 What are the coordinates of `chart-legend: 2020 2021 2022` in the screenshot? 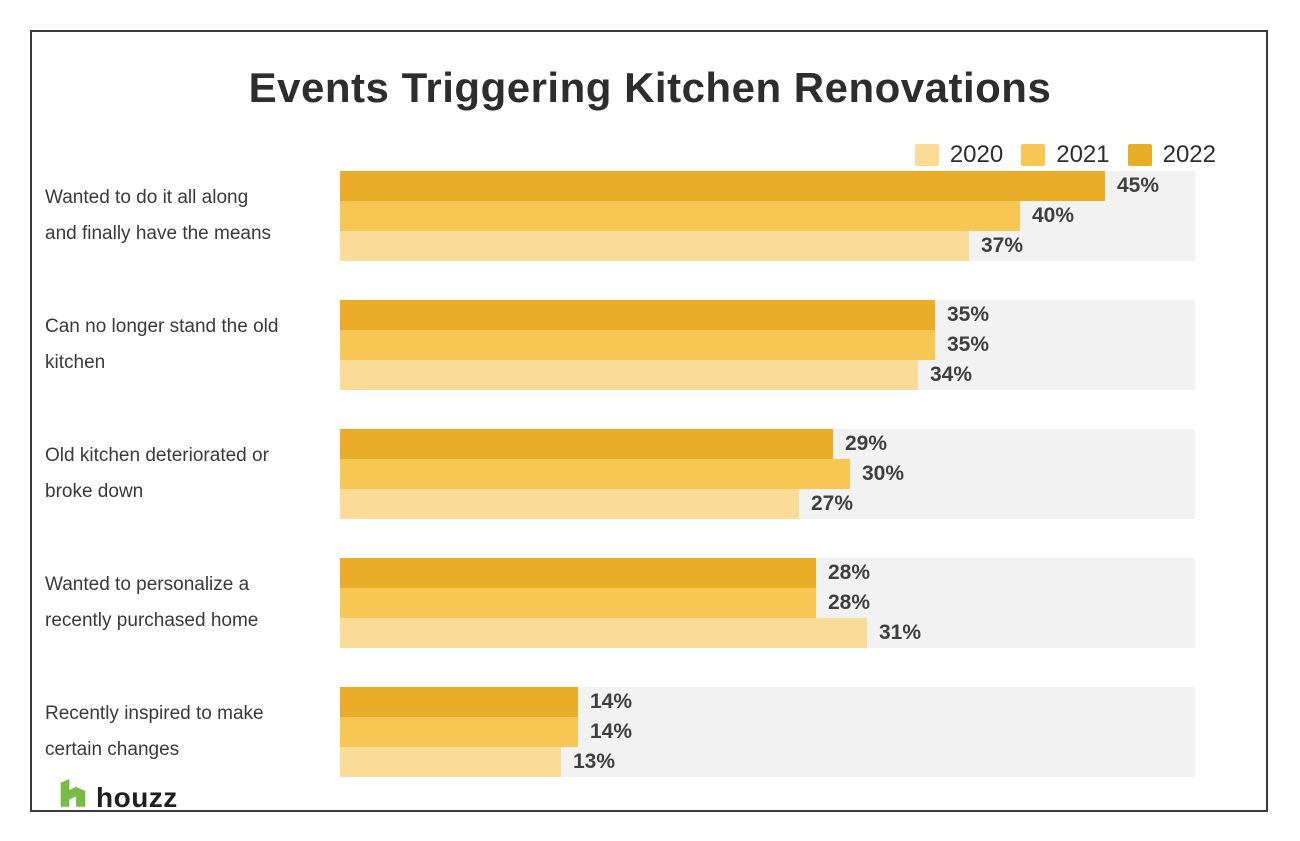 It's located at (1065, 155).